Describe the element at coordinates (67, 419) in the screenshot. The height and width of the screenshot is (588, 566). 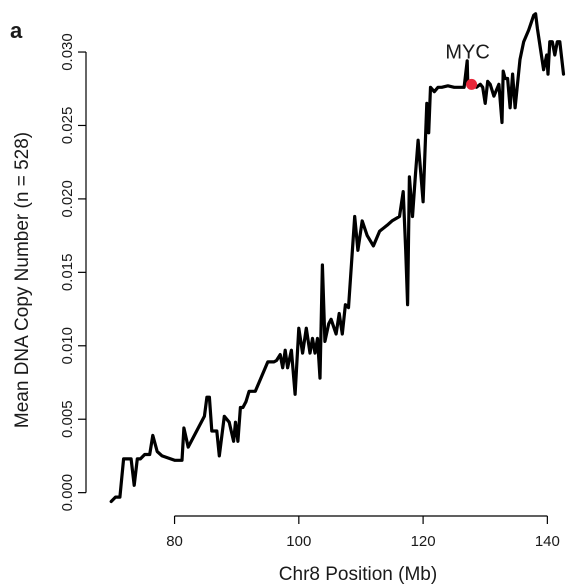
I see `y-tick-label: 0.005` at that location.